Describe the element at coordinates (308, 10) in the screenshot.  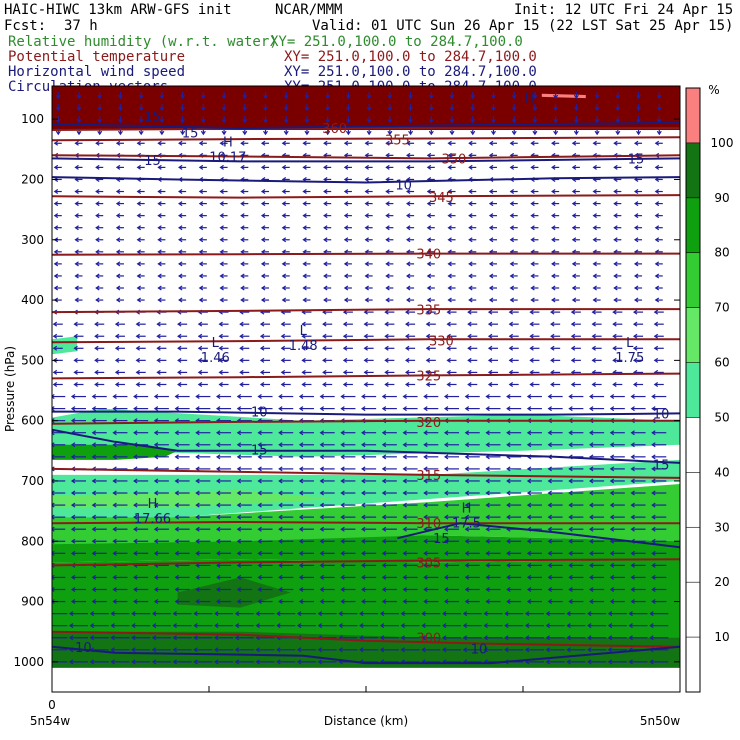
I see `center-name: NCAR/MMM` at that location.